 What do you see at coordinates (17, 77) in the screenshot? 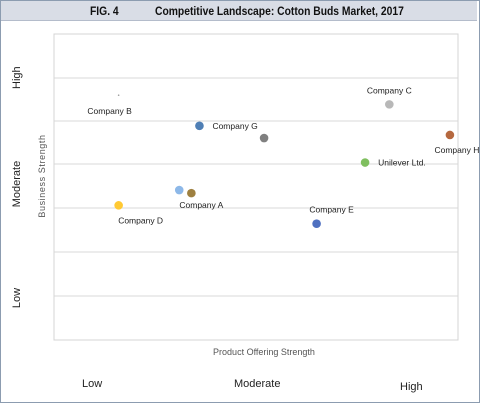
I see `y-level-high: High` at bounding box center [17, 77].